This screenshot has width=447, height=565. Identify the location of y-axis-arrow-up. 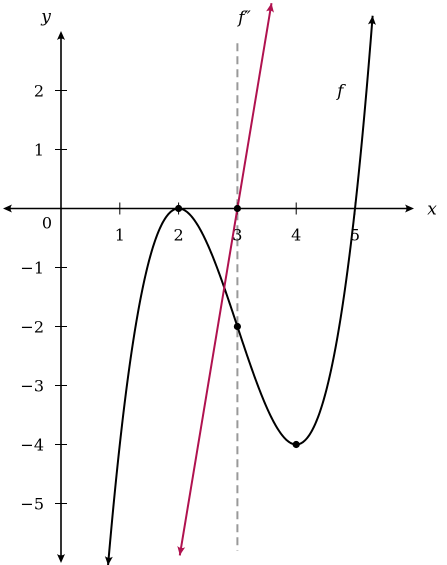
(61, 35).